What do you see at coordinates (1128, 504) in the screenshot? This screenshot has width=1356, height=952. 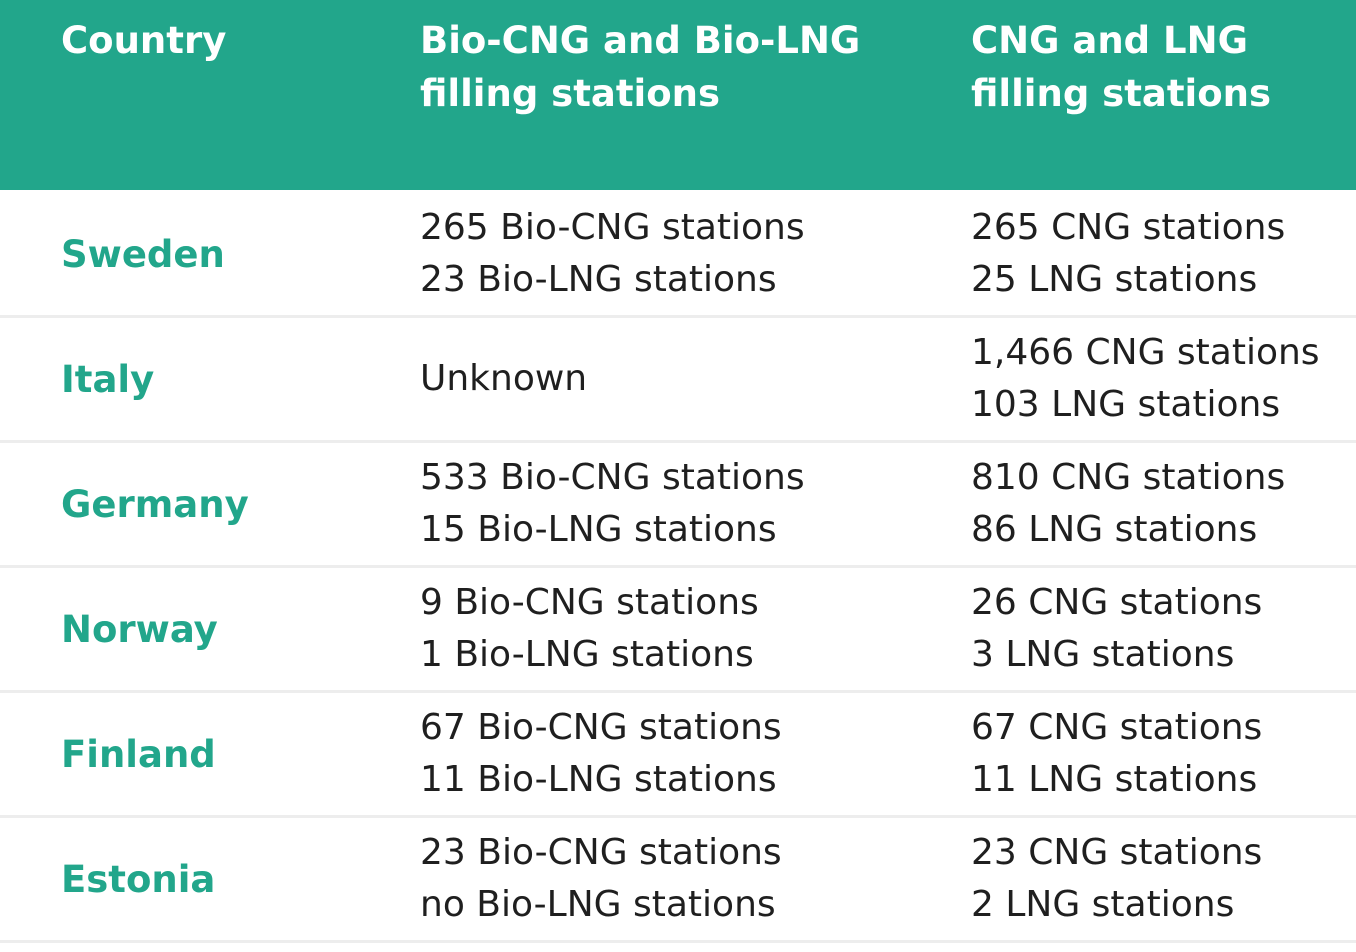 I see `fossil-stations-cell: 810 CNG stations 86 LNG stations` at bounding box center [1128, 504].